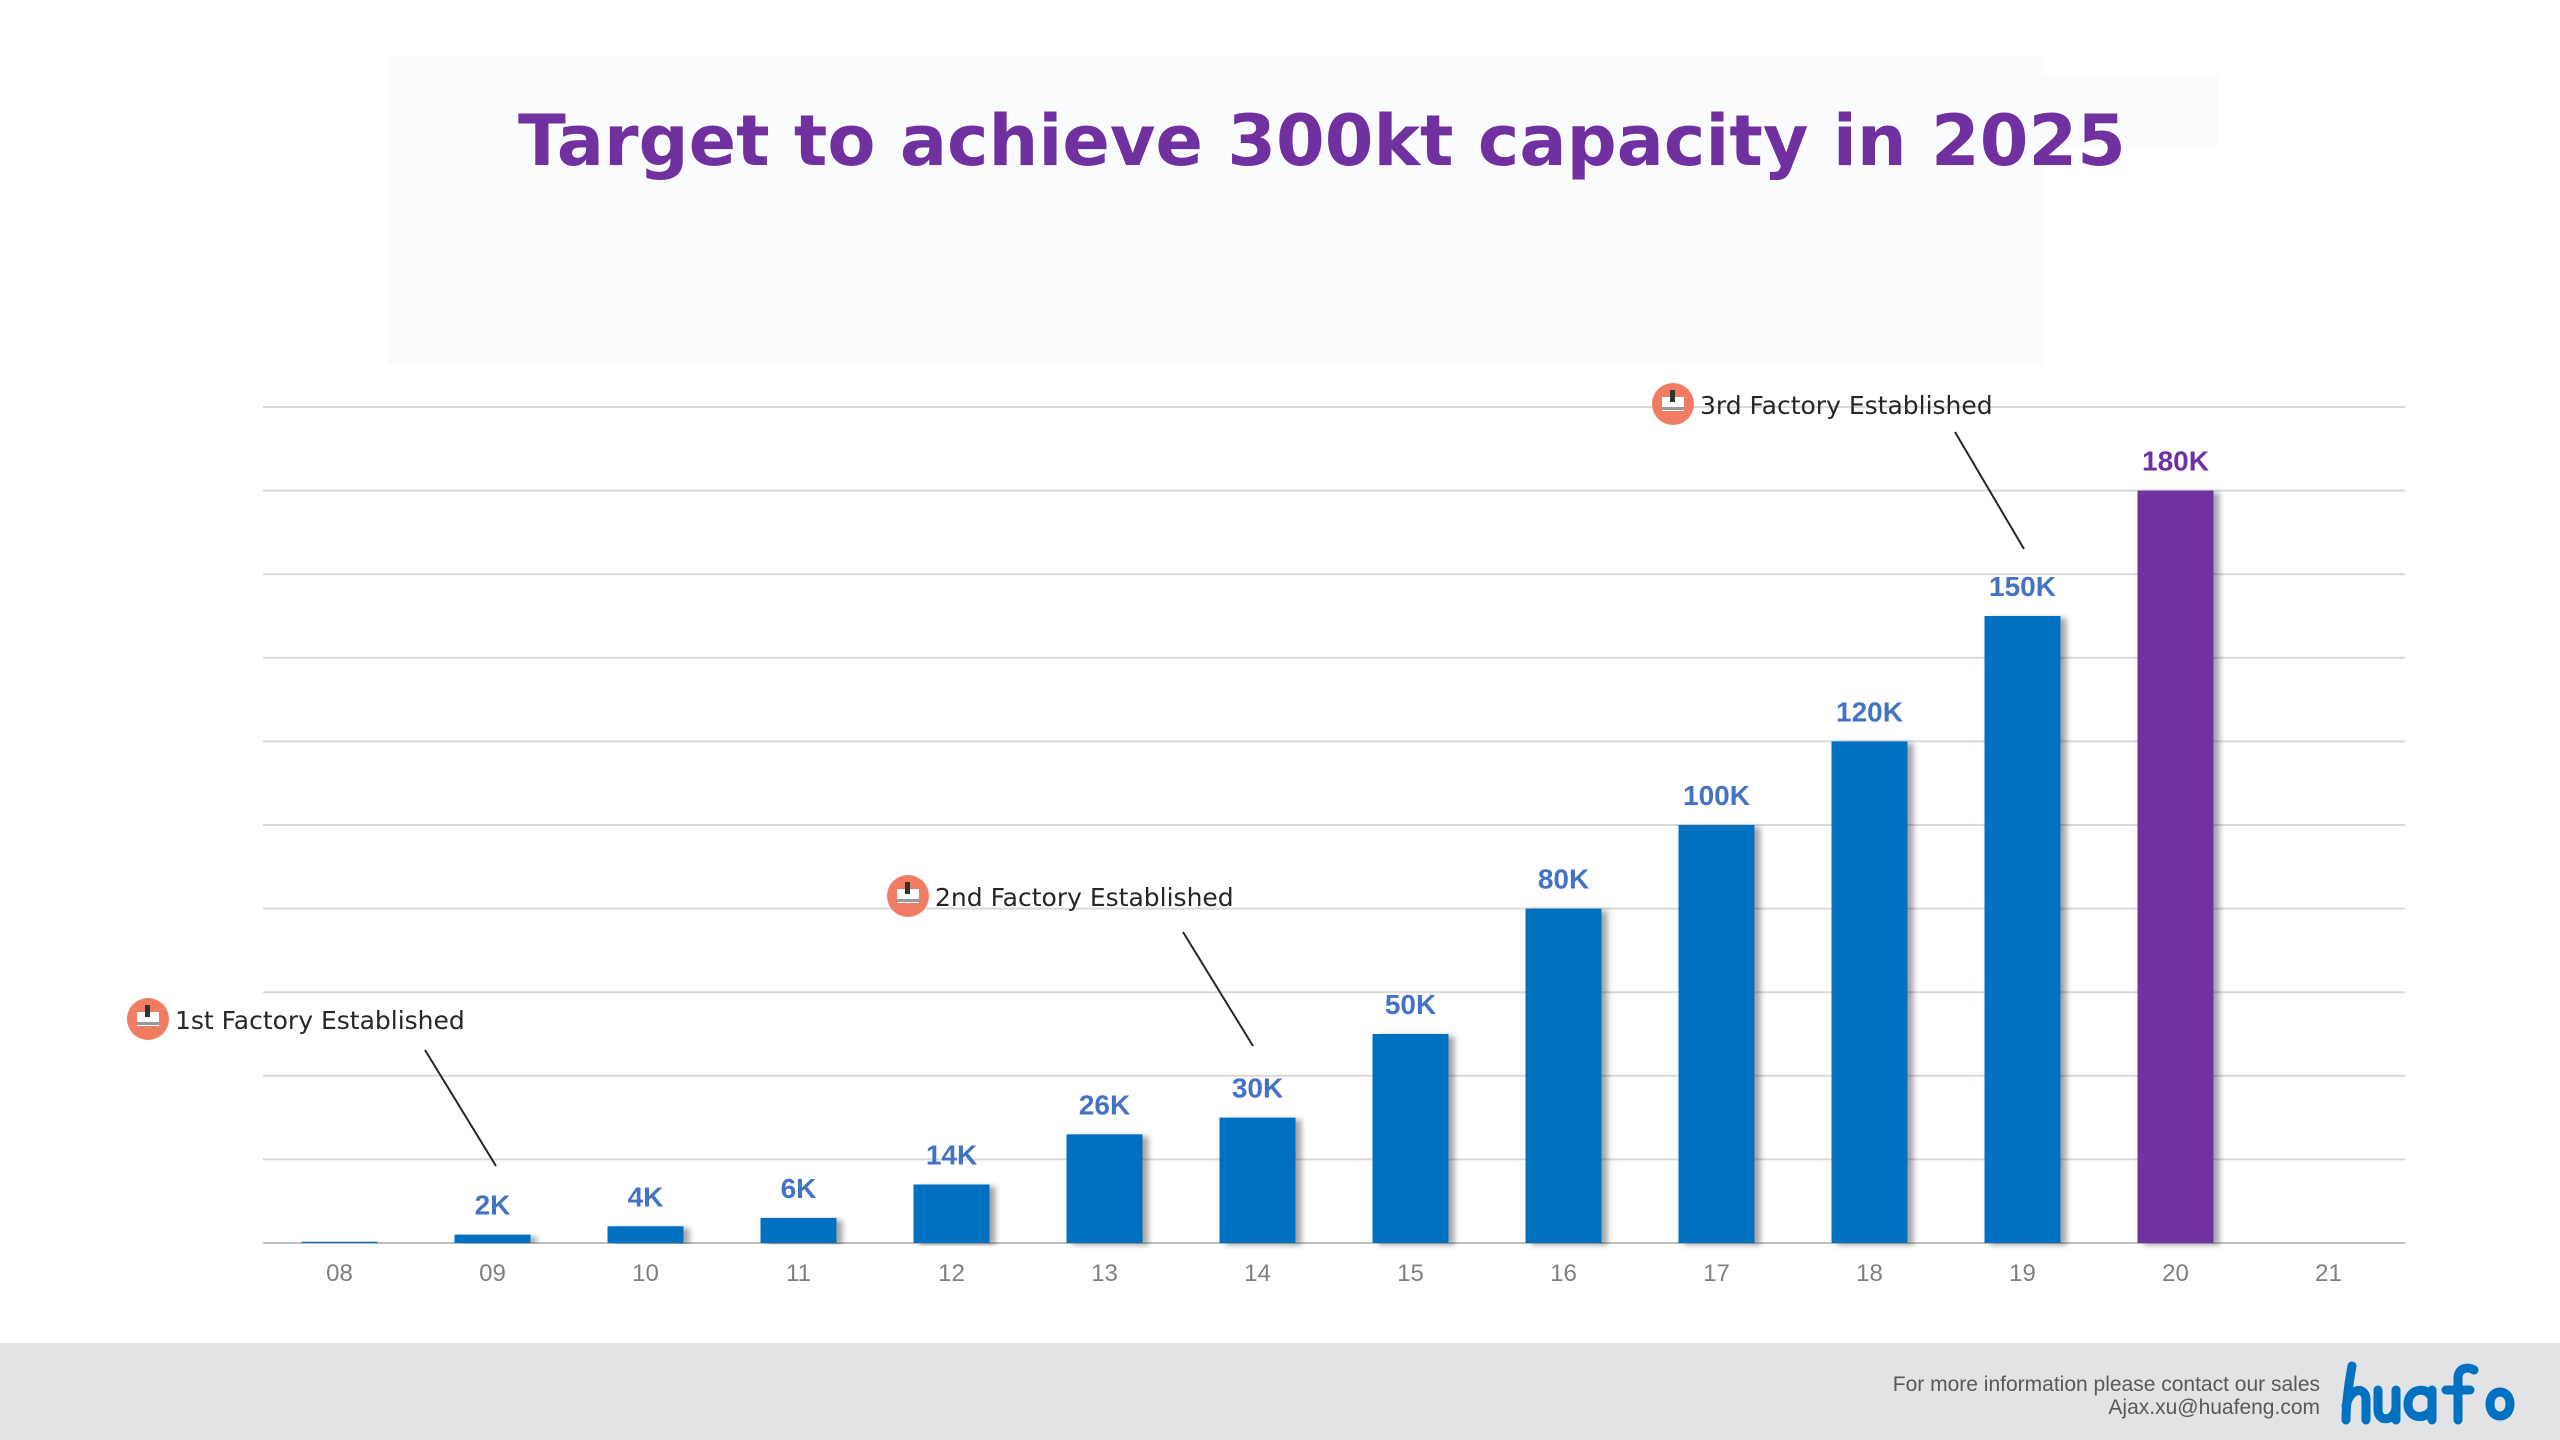  I want to click on footer-bar, so click(1280, 1391).